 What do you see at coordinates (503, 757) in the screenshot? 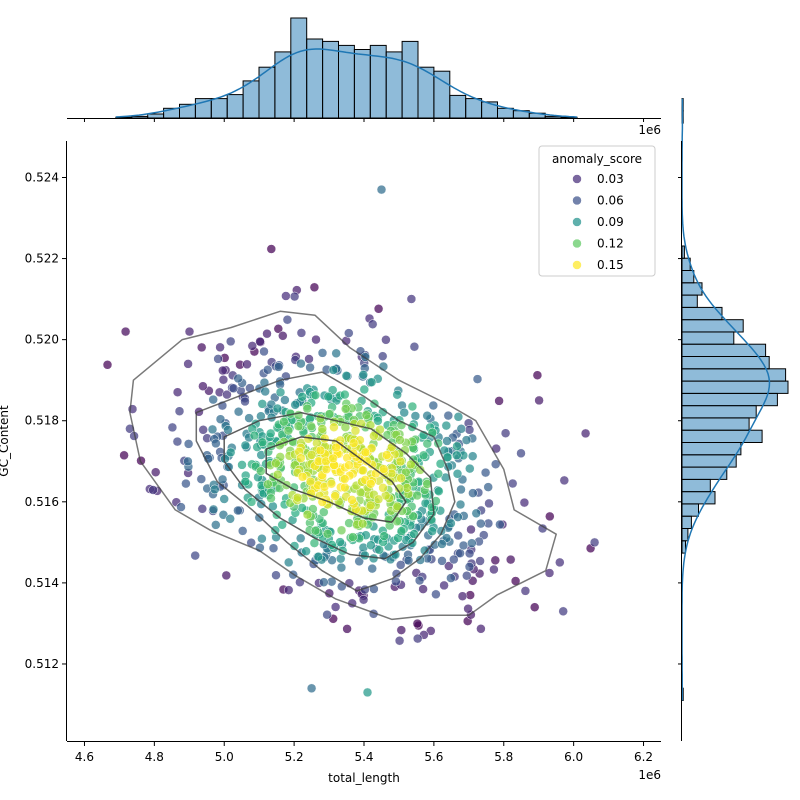
I see `x-tick-label: 5.8` at bounding box center [503, 757].